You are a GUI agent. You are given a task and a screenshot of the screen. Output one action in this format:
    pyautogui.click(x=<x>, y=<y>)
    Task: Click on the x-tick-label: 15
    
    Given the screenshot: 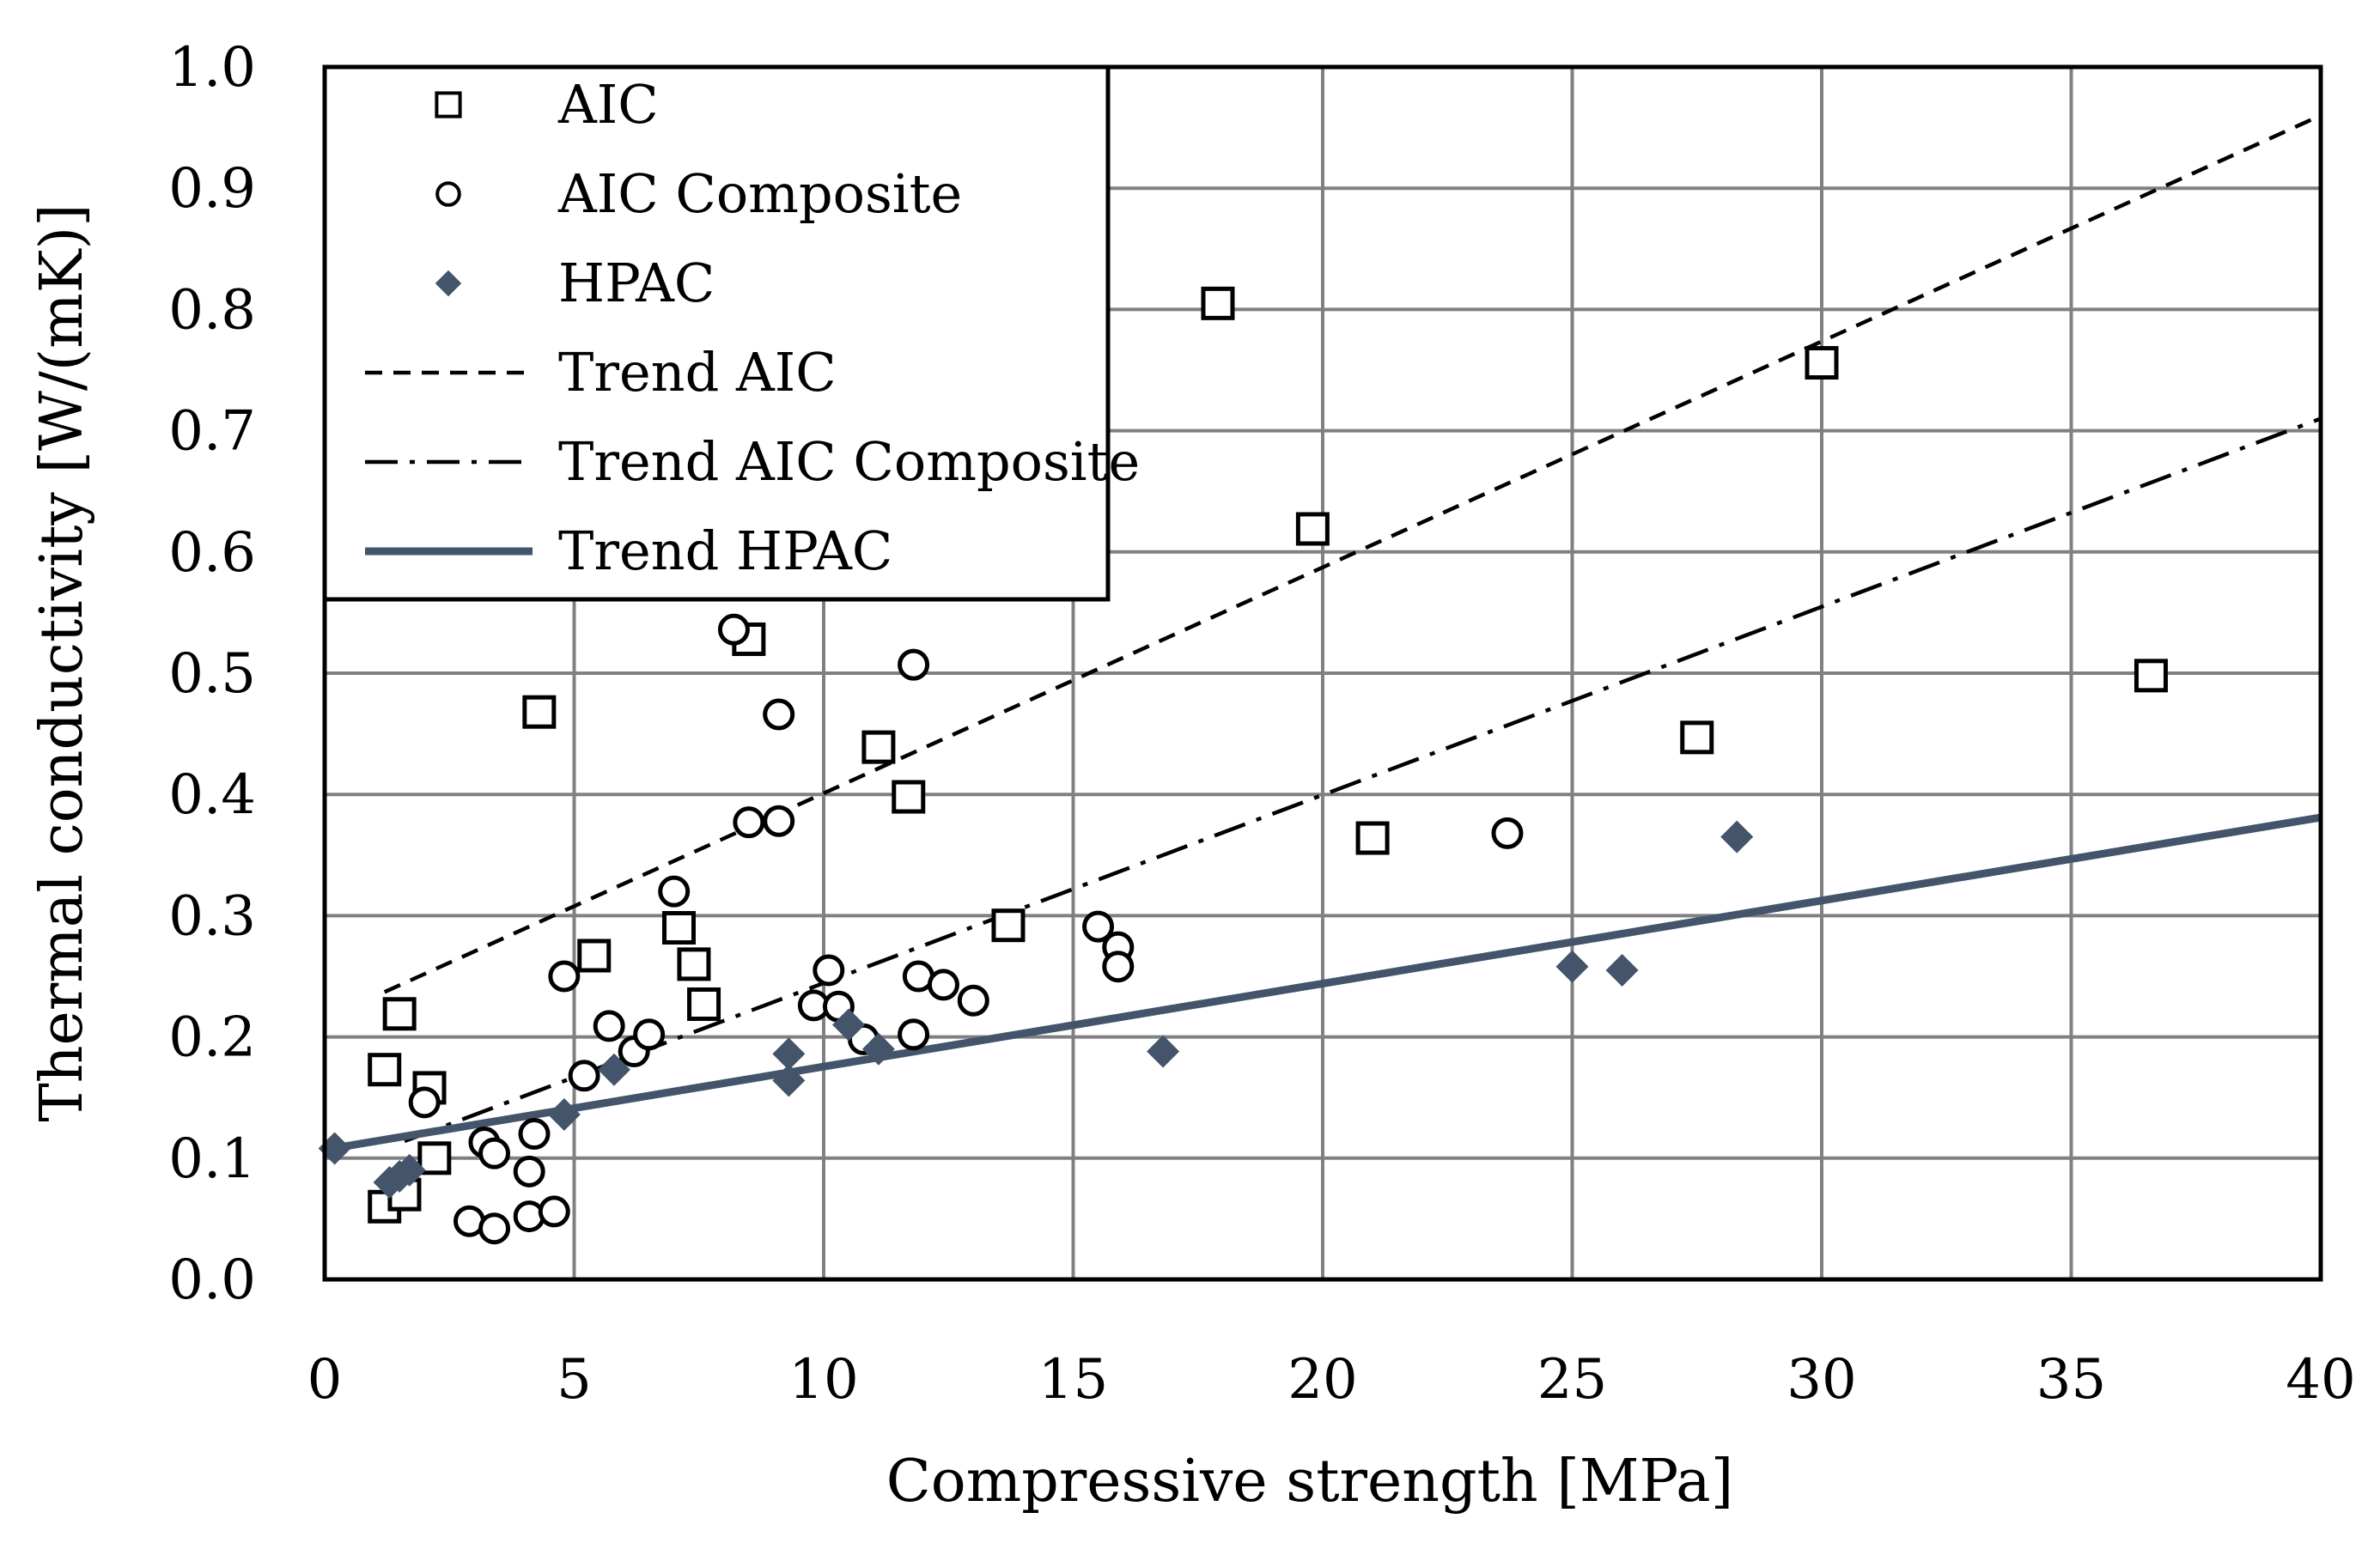 What is the action you would take?
    pyautogui.click(x=1073, y=1380)
    